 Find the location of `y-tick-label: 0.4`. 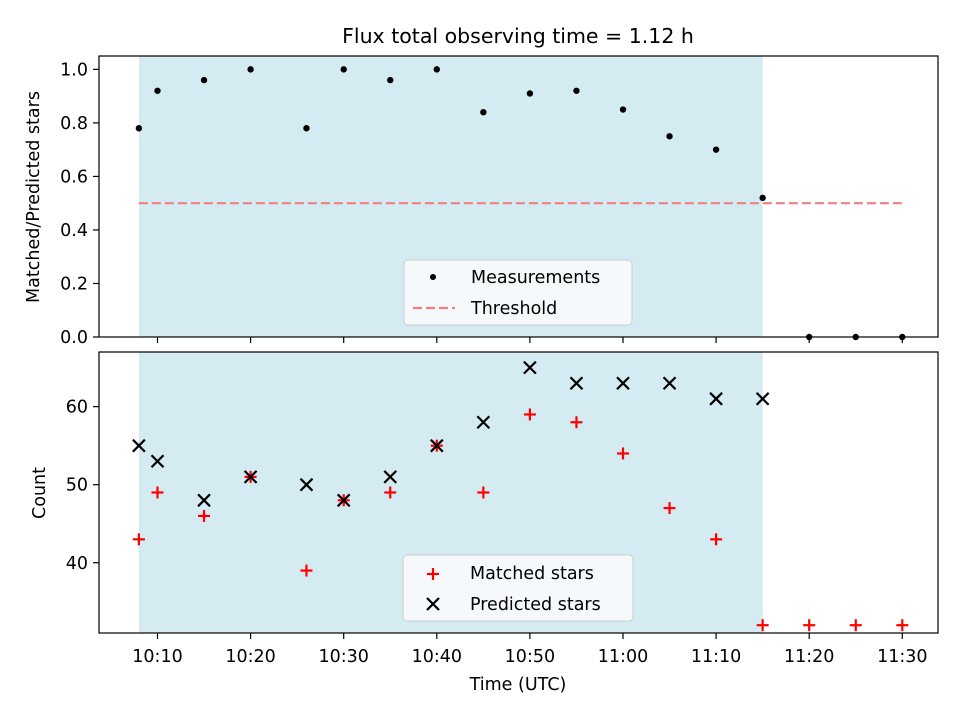

y-tick-label: 0.4 is located at coordinates (74, 231).